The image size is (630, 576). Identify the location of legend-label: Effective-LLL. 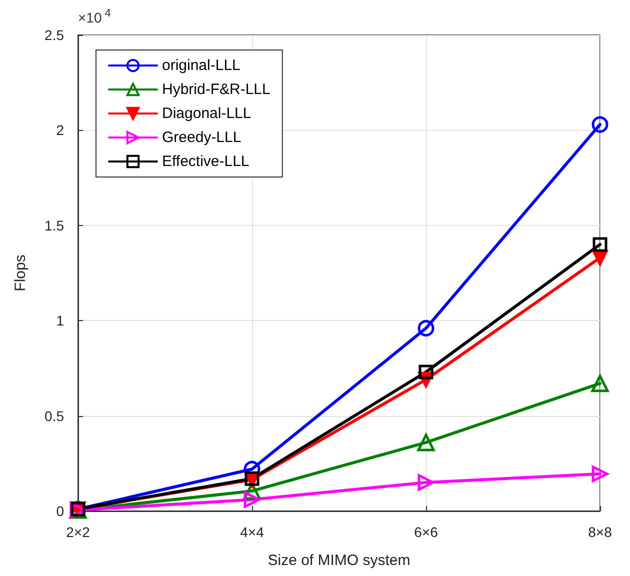
(206, 161).